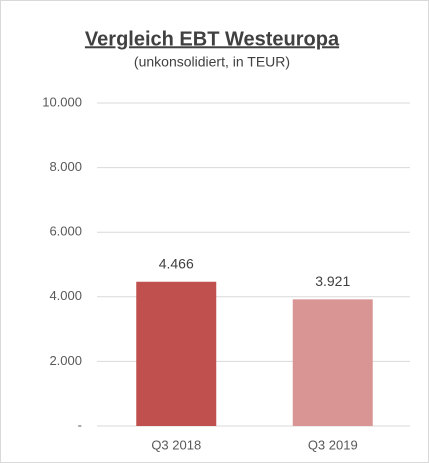  Describe the element at coordinates (212, 62) in the screenshot. I see `chart-subtitle: (unkonsolidiert, in TEUR)` at that location.